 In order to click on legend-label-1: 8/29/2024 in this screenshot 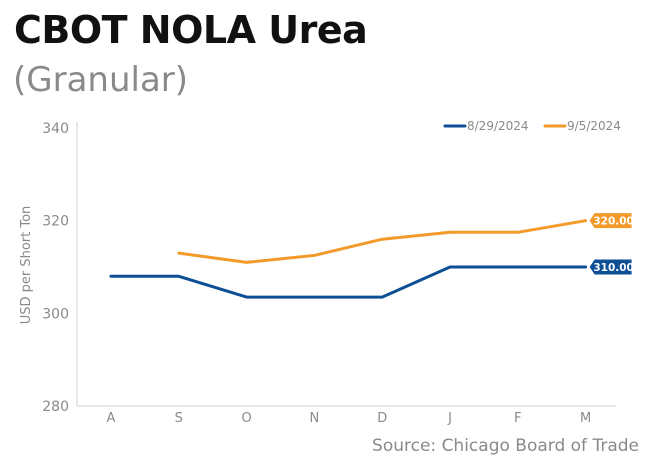, I will do `click(498, 126)`.